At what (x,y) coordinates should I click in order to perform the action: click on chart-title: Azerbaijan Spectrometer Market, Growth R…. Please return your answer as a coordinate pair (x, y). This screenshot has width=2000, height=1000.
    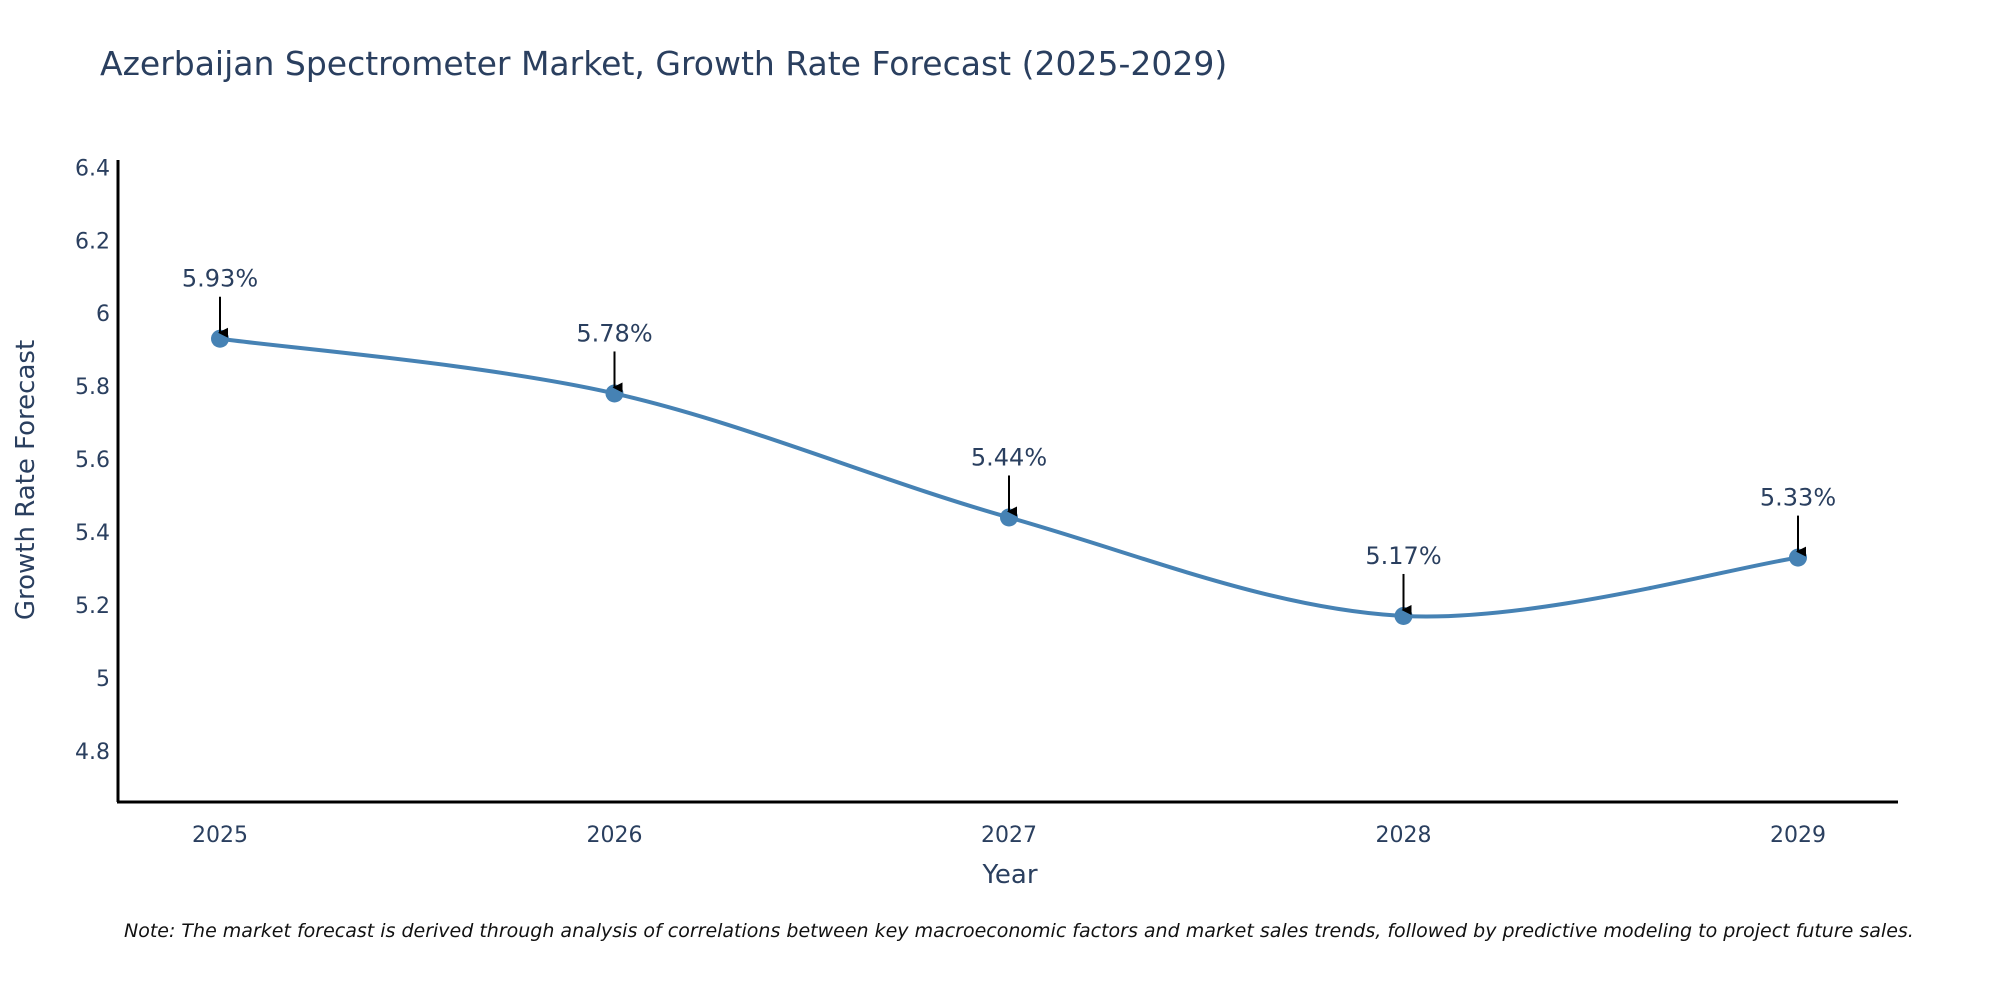
    Looking at the image, I should click on (664, 63).